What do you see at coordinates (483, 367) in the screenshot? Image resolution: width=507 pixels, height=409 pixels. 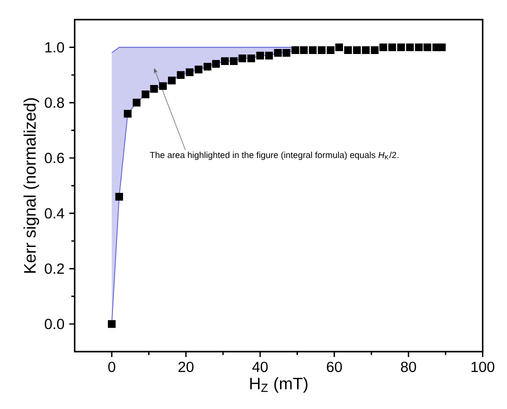 I see `x-tick-label: 100` at bounding box center [483, 367].